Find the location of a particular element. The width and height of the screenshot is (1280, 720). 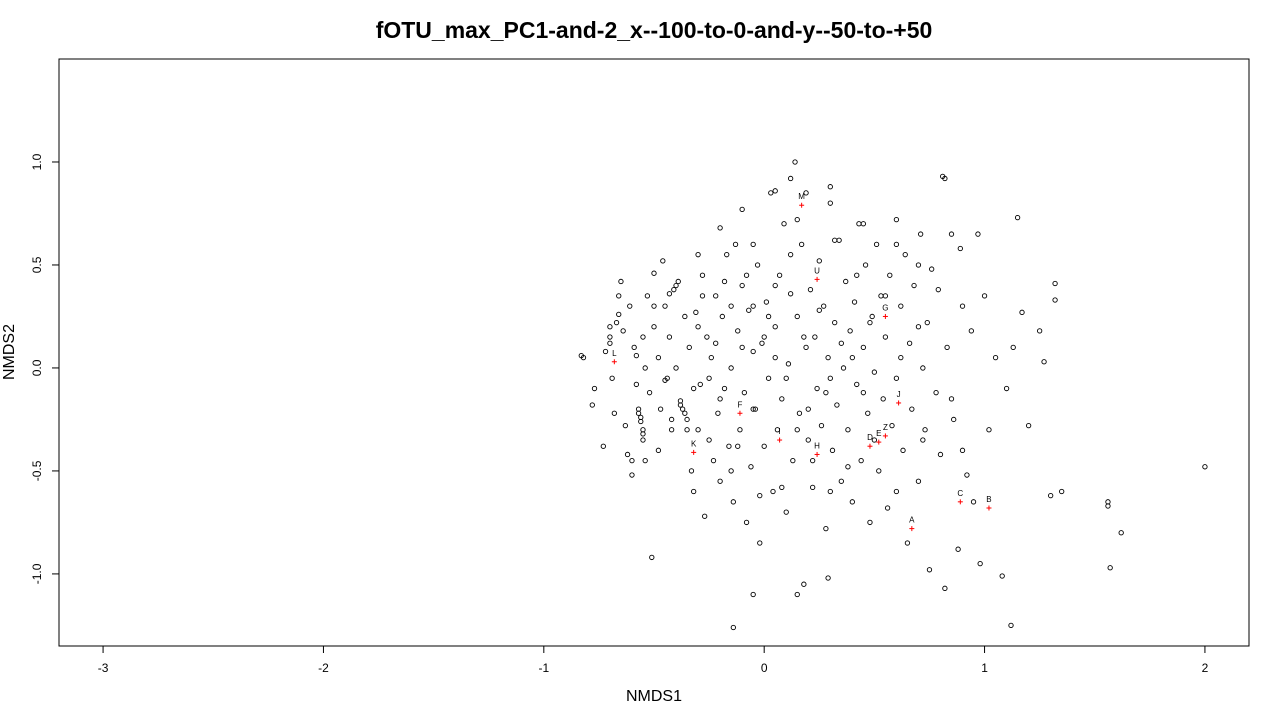

site-label: C is located at coordinates (960, 493).